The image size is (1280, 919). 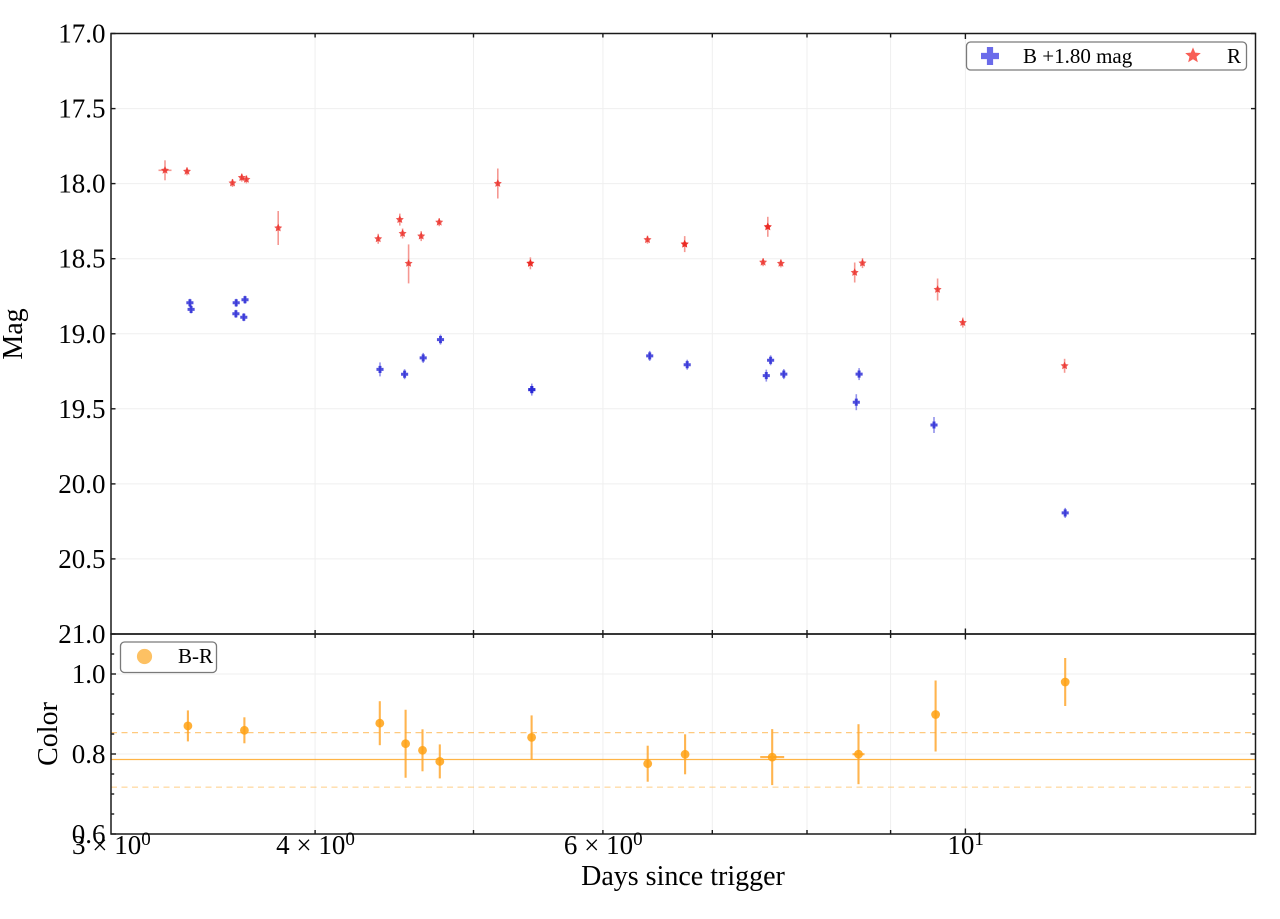 I want to click on svg-text: 6 × 100, so click(x=603, y=844).